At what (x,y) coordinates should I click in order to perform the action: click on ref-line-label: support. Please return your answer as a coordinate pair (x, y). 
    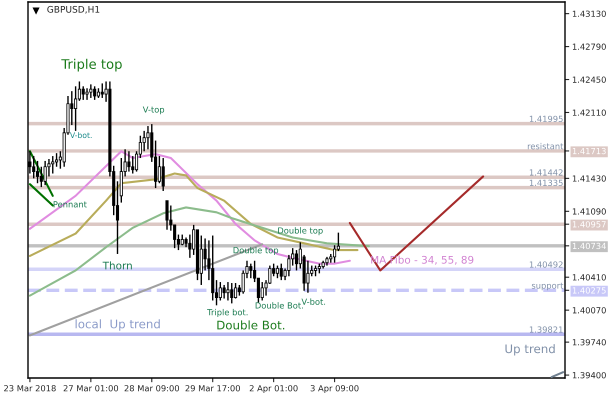
    Looking at the image, I should click on (548, 286).